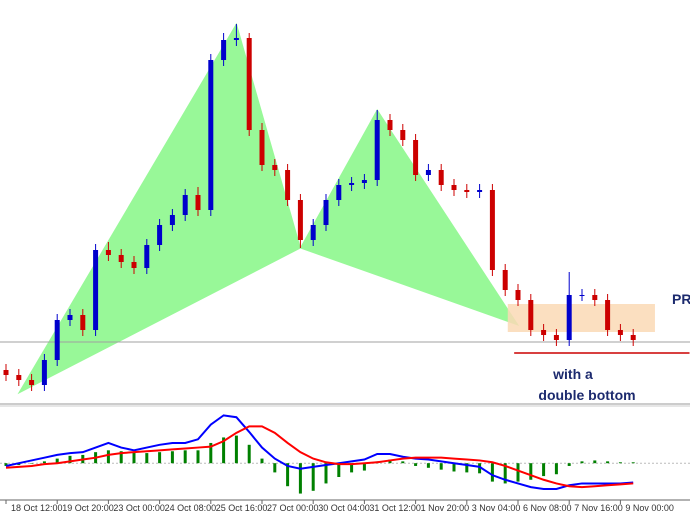 Image resolution: width=690 pixels, height=518 pixels. I want to click on x-tick-label: 24 Oct 08:00, so click(191, 508).